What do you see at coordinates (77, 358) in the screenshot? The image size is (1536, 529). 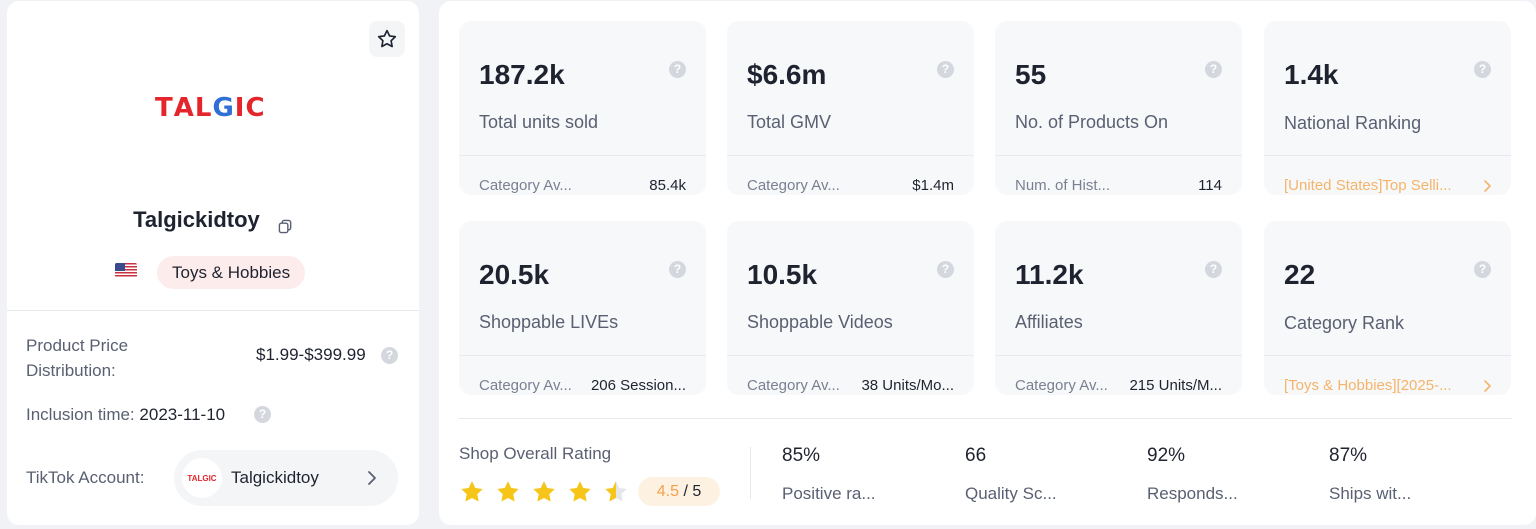 I see `price-distribution-label: Product Price Distribution:` at bounding box center [77, 358].